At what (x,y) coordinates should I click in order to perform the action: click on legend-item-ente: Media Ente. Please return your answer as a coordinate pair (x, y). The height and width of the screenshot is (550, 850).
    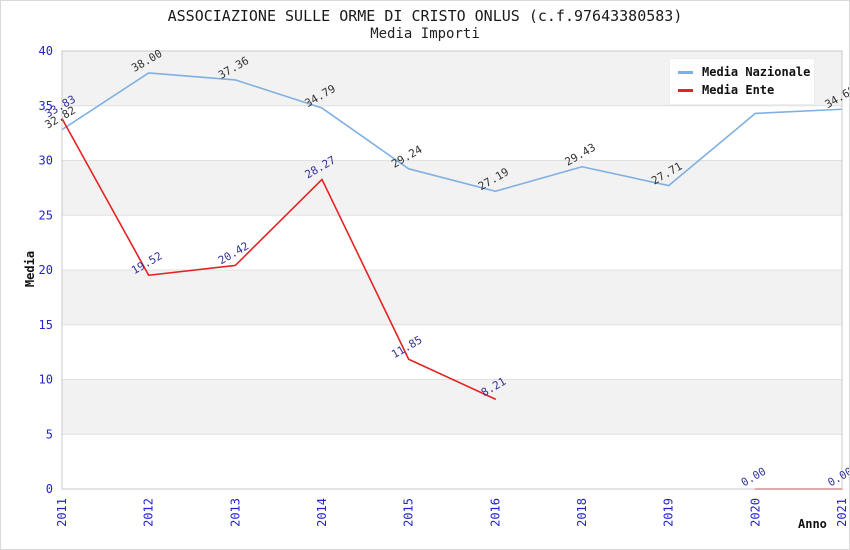
    Looking at the image, I should click on (742, 90).